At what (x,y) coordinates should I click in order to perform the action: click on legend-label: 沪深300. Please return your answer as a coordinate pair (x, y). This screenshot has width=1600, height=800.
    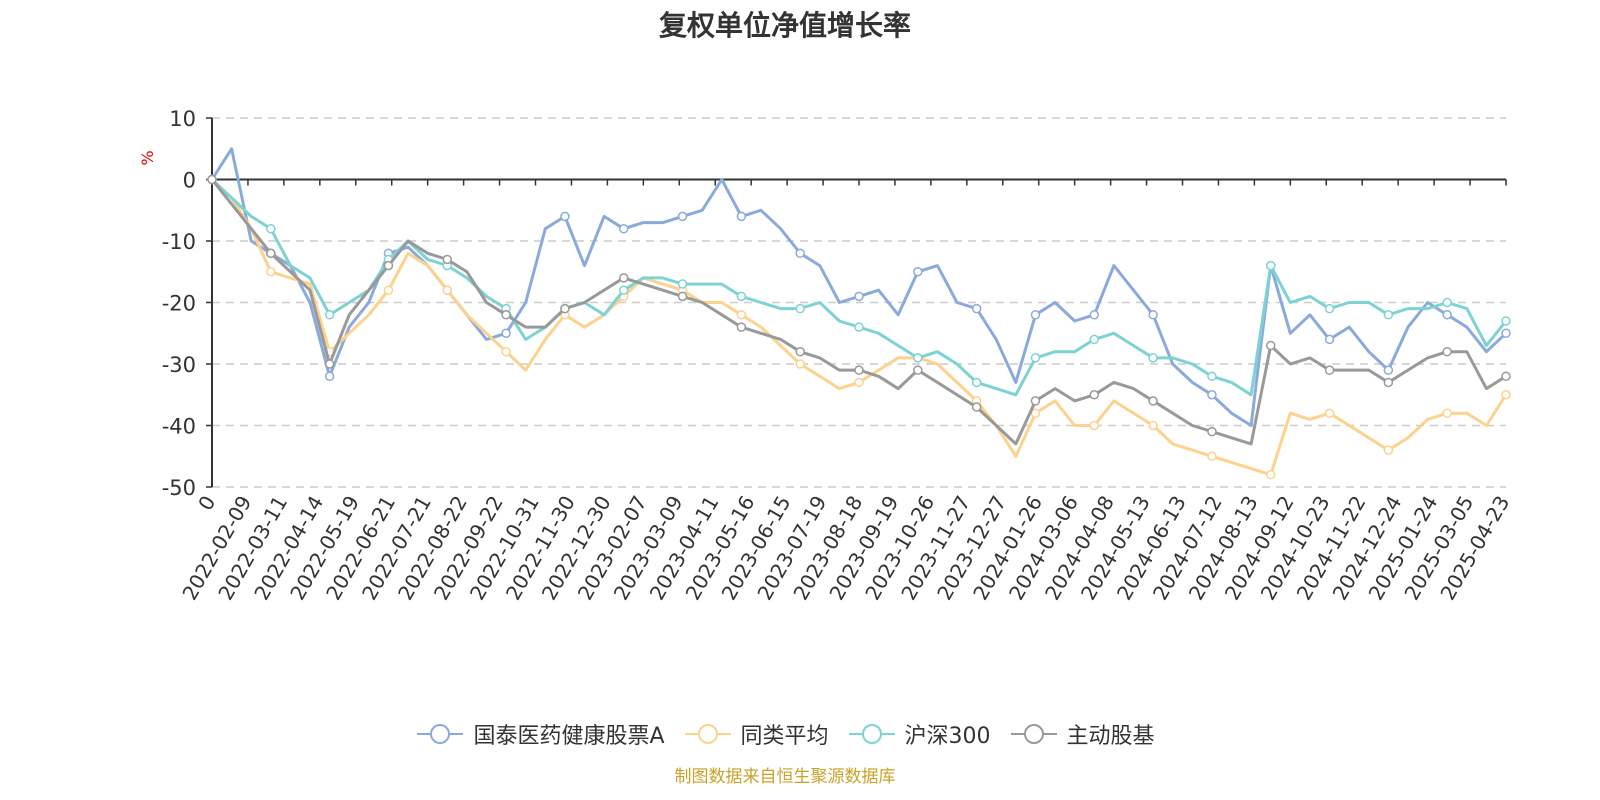
    Looking at the image, I should click on (947, 736).